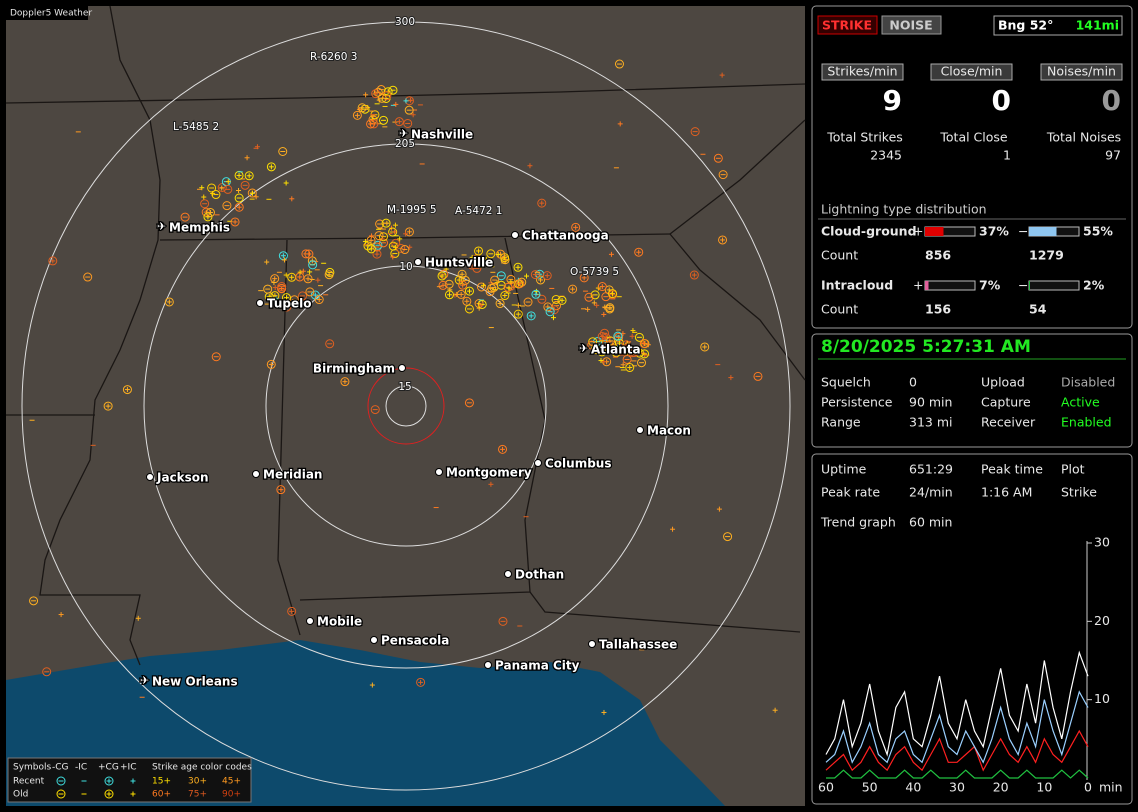 Image resolution: width=1138 pixels, height=812 pixels. Describe the element at coordinates (990, 285) in the screenshot. I see `pct-label: 7%` at that location.